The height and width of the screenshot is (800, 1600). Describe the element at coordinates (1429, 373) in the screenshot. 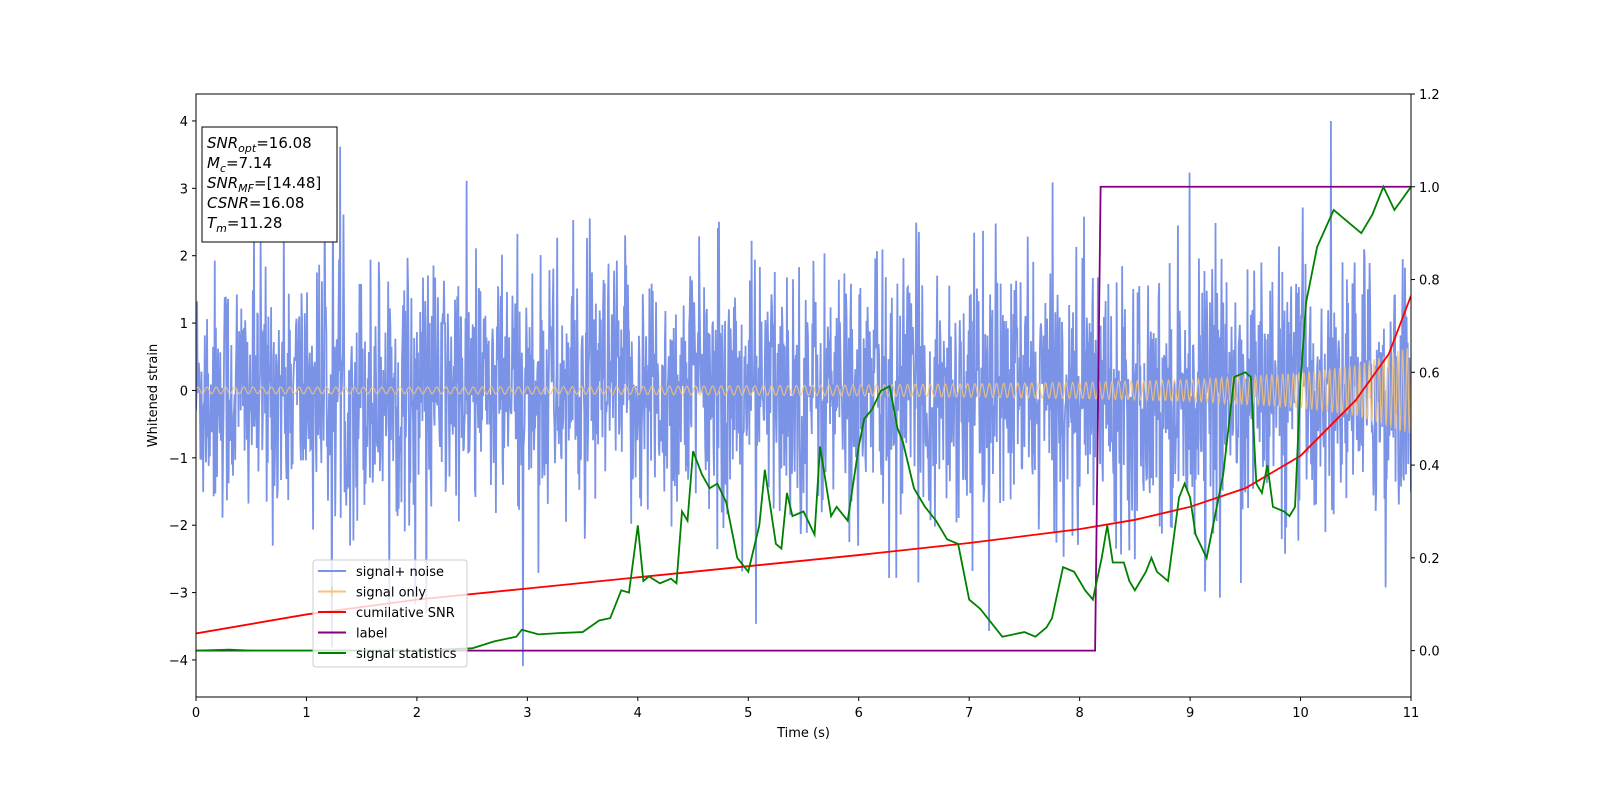

I see `y-tick-label-right: 0.6` at that location.